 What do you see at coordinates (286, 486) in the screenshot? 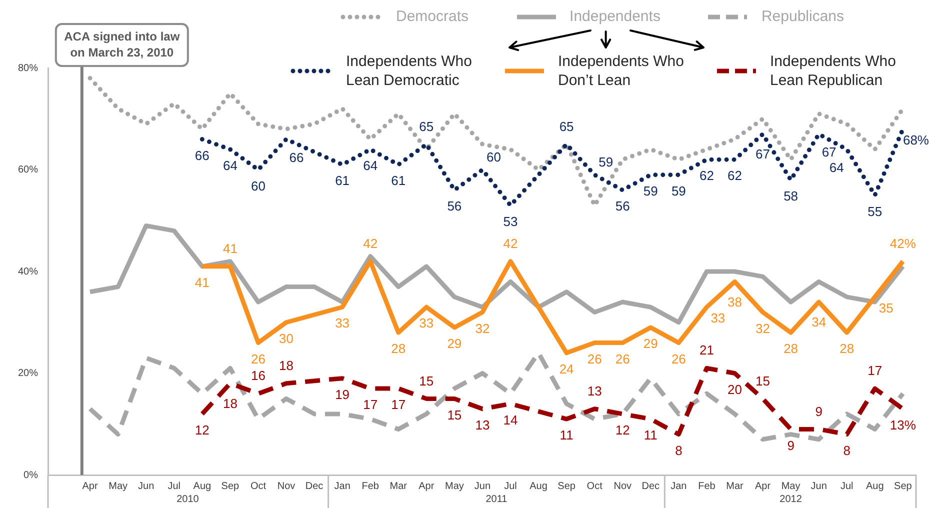
I see `x-tick-label: Nov` at bounding box center [286, 486].